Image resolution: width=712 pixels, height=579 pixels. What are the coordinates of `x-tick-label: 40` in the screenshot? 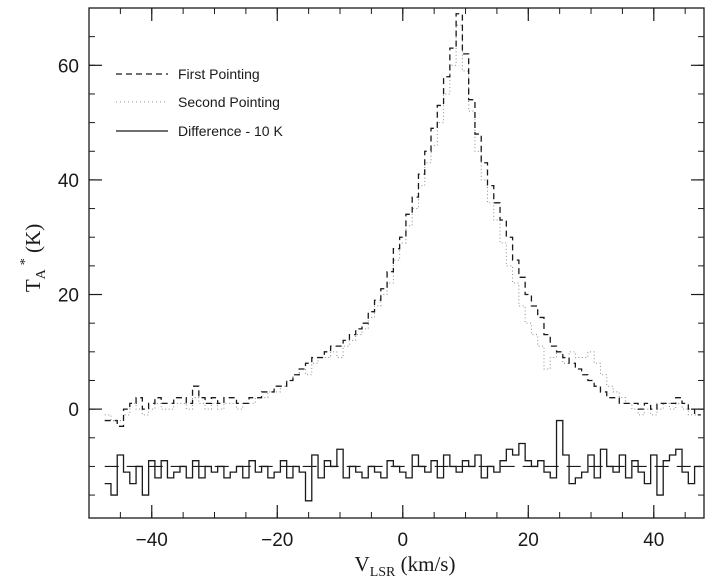 It's located at (653, 540).